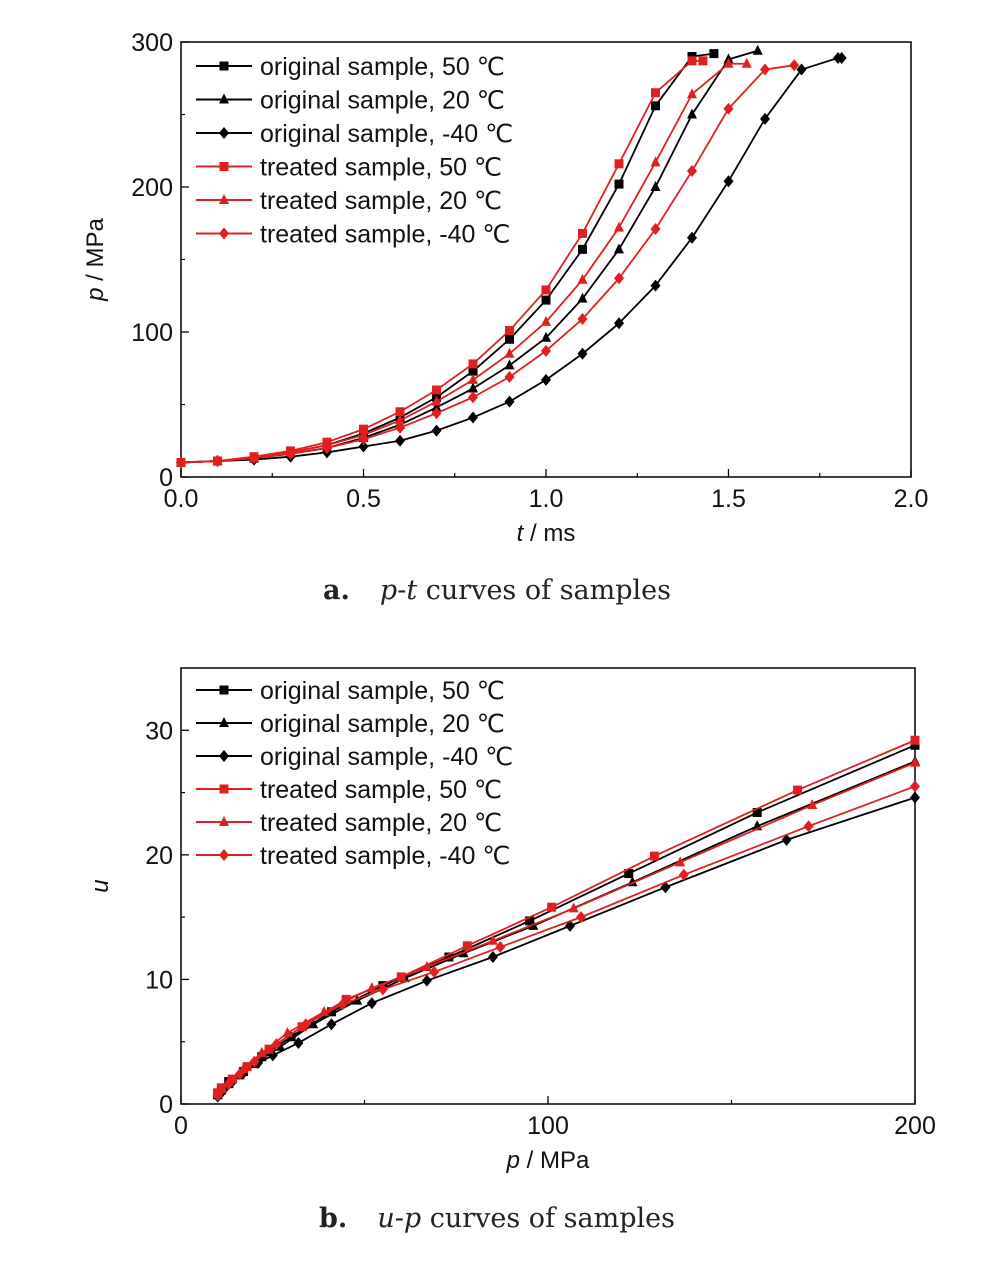 Image resolution: width=994 pixels, height=1261 pixels. What do you see at coordinates (381, 168) in the screenshot?
I see `pt-legend-label: treated sample, 50 ℃` at bounding box center [381, 168].